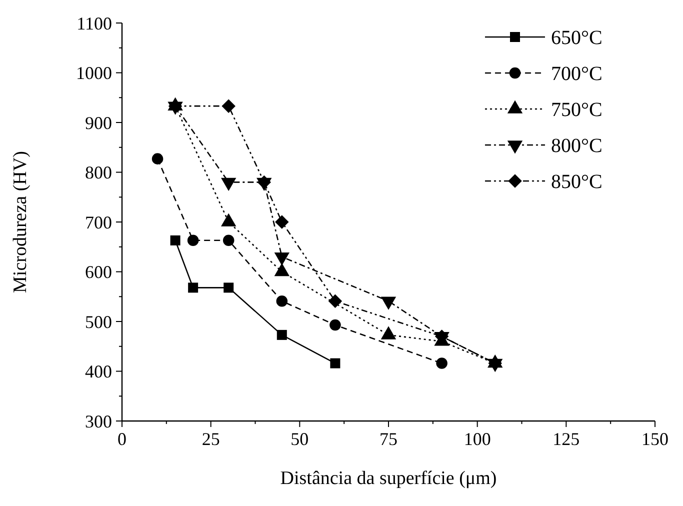 This screenshot has height=506, width=683. Describe the element at coordinates (98, 222) in the screenshot. I see `y-tick-label: 700` at that location.